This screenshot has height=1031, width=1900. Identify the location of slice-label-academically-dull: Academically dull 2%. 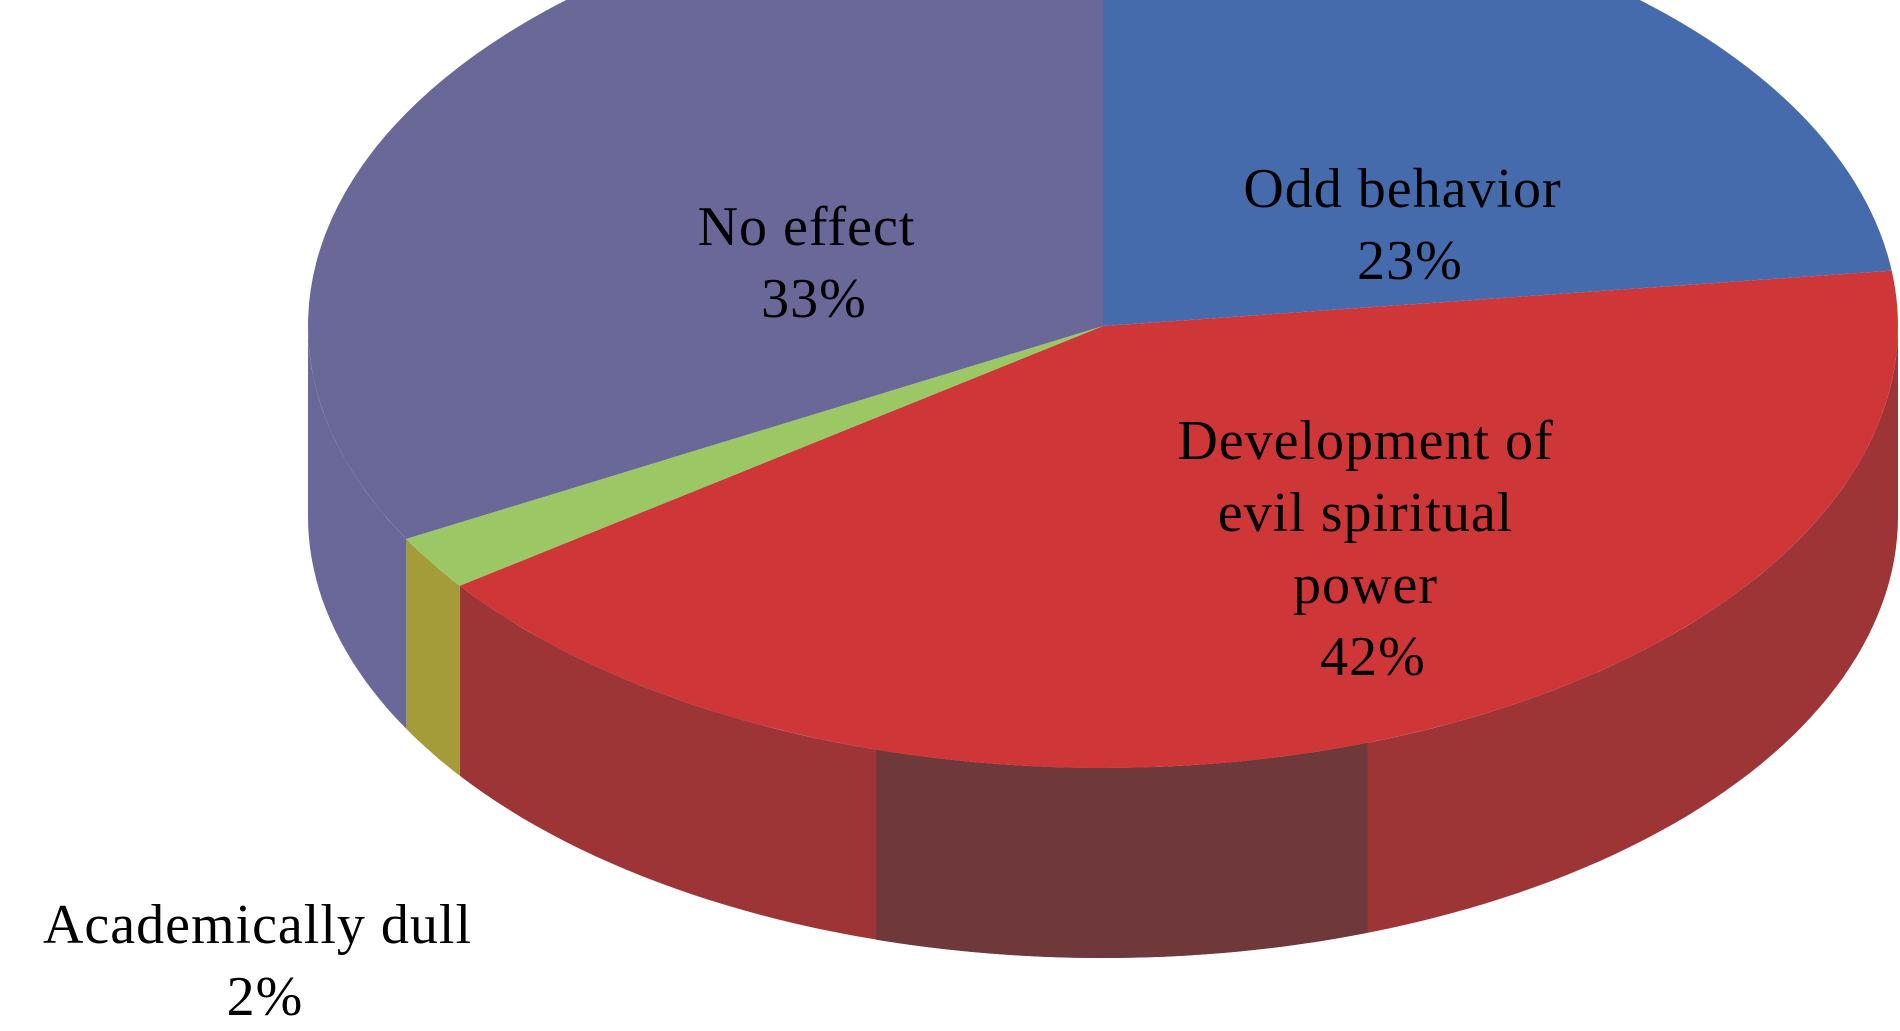
(265, 961).